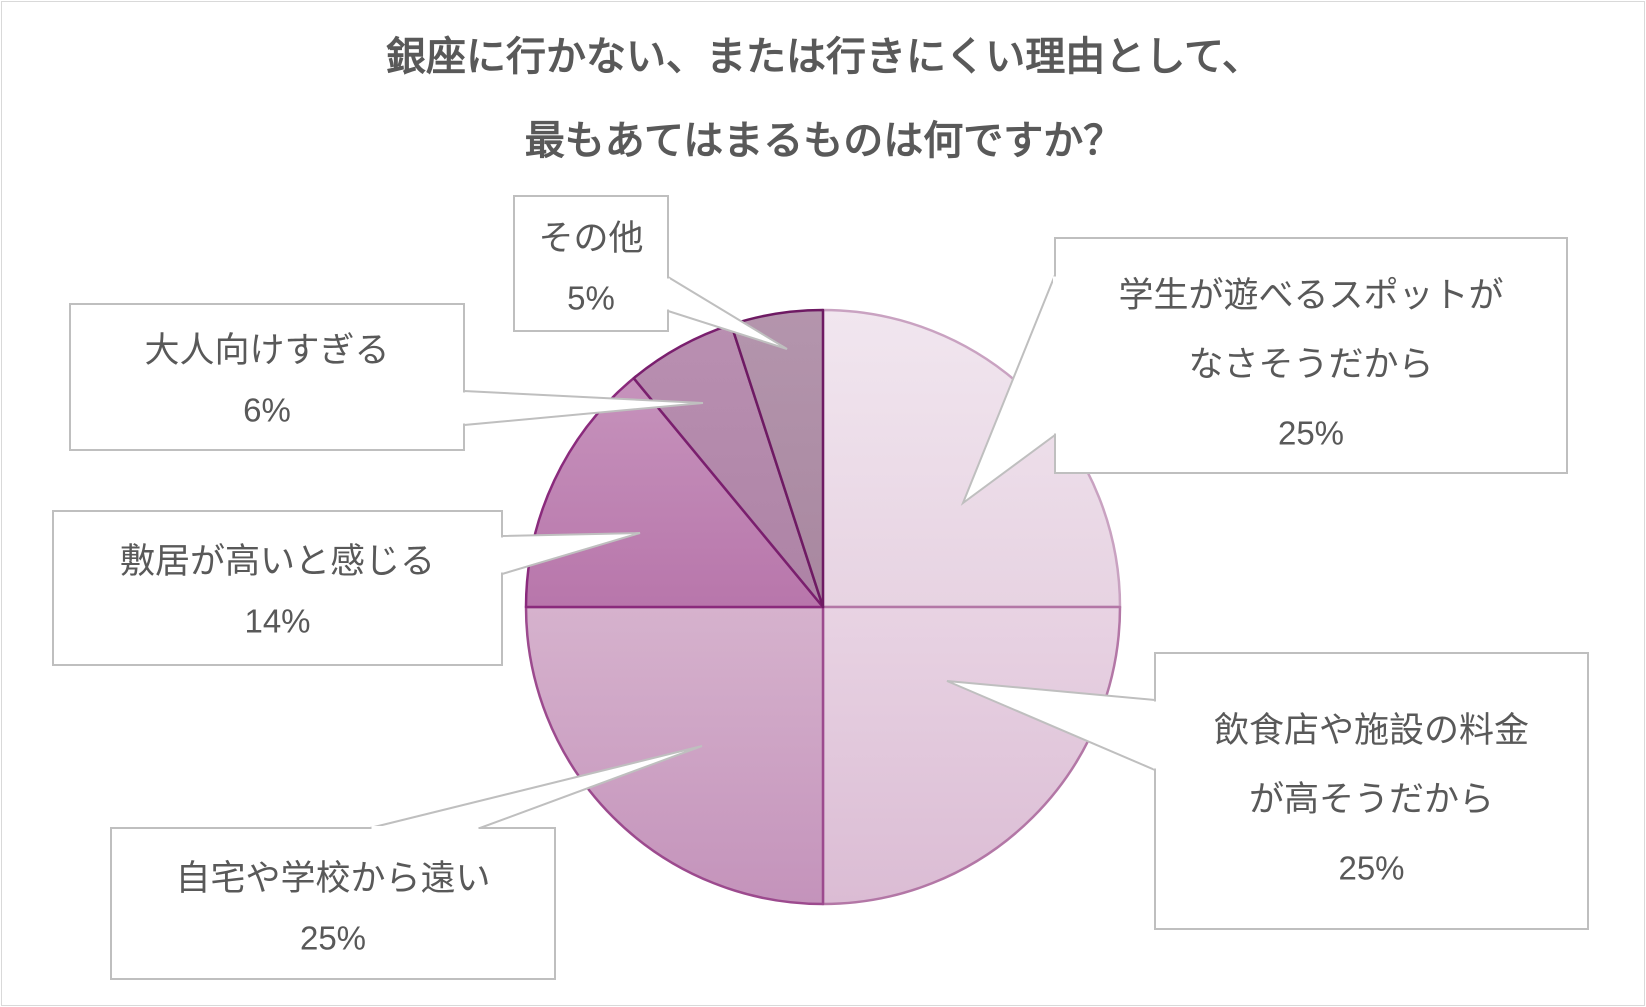 Image resolution: width=1646 pixels, height=1007 pixels. I want to click on chart-title-line-2: 最もあてはまるものは何ですか？, so click(824, 141).